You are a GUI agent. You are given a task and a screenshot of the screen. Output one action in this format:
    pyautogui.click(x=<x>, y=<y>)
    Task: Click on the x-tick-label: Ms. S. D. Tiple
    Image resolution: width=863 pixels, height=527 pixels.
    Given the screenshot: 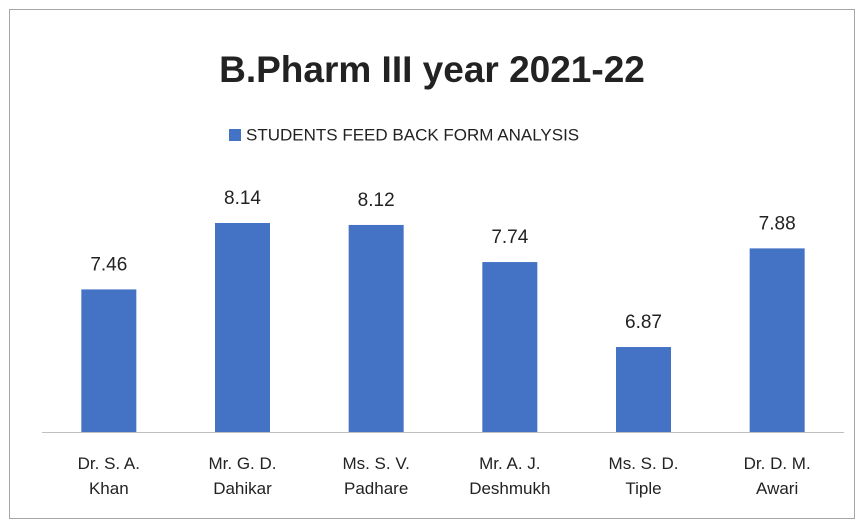 What is the action you would take?
    pyautogui.click(x=643, y=476)
    